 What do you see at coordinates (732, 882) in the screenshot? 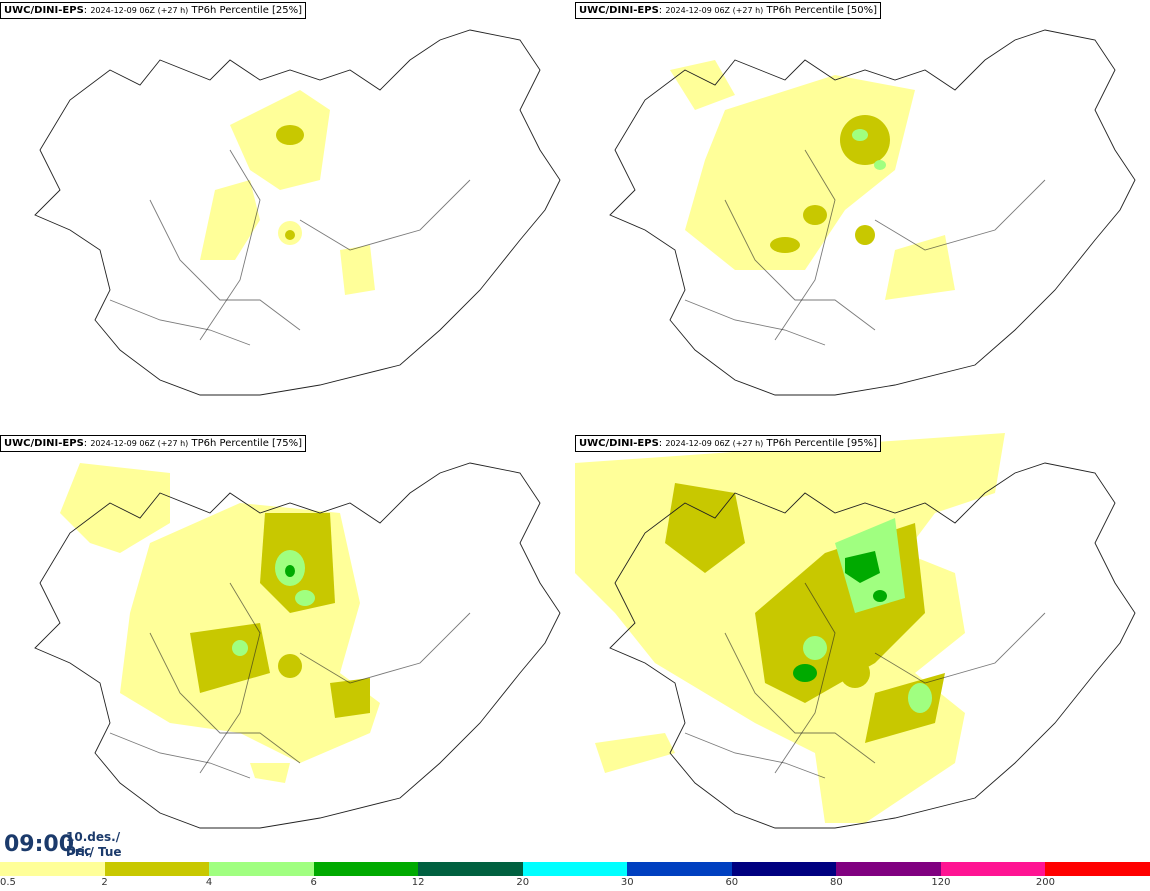
I see `scale-tick-label: 60` at bounding box center [732, 882].